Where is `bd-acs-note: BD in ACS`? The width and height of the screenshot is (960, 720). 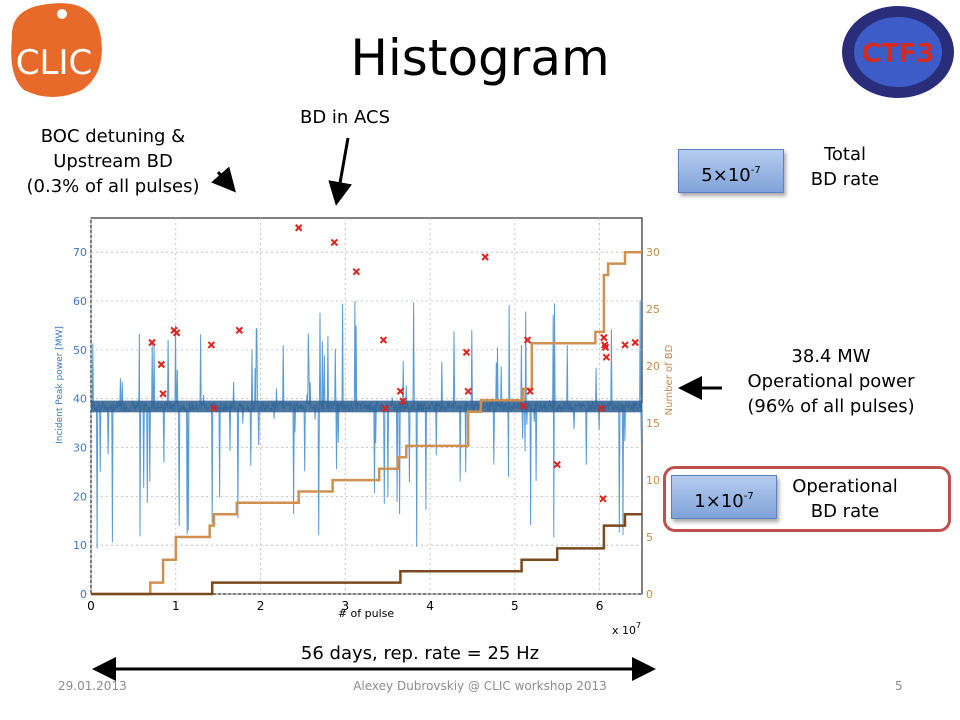 bd-acs-note: BD in ACS is located at coordinates (345, 117).